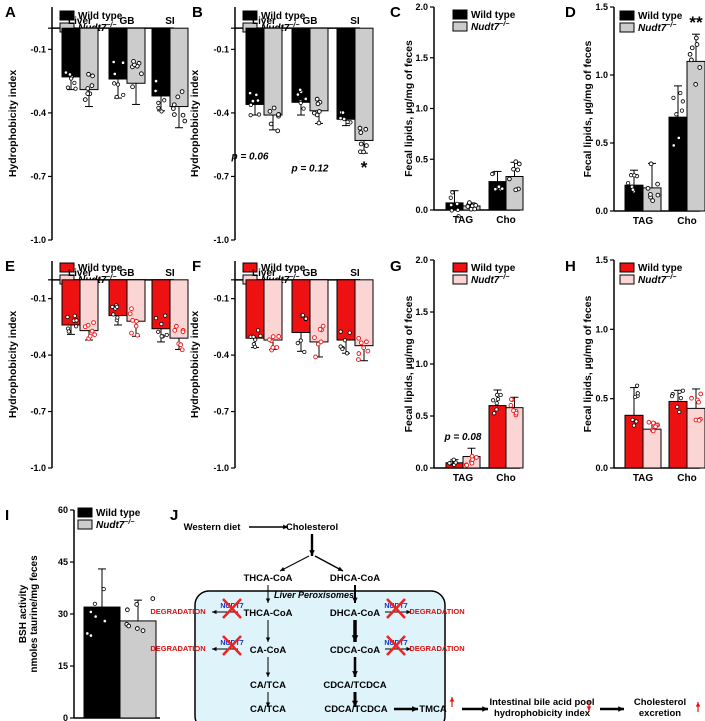 This screenshot has width=705, height=721. I want to click on y-tick-label: 1.0, so click(421, 364).